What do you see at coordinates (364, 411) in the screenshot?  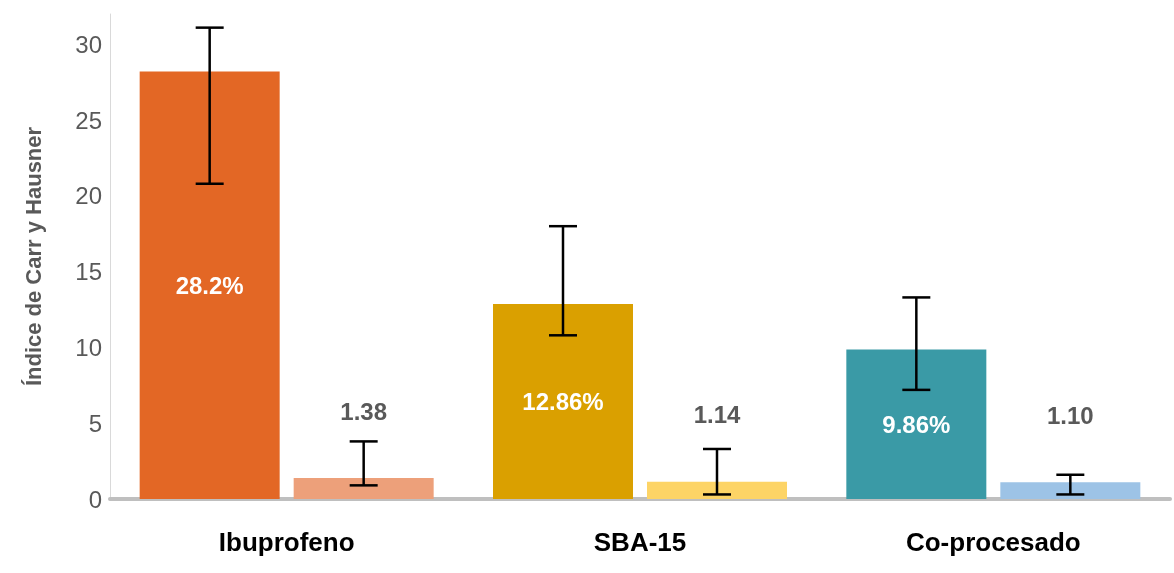 I see `data-label: 1.38` at bounding box center [364, 411].